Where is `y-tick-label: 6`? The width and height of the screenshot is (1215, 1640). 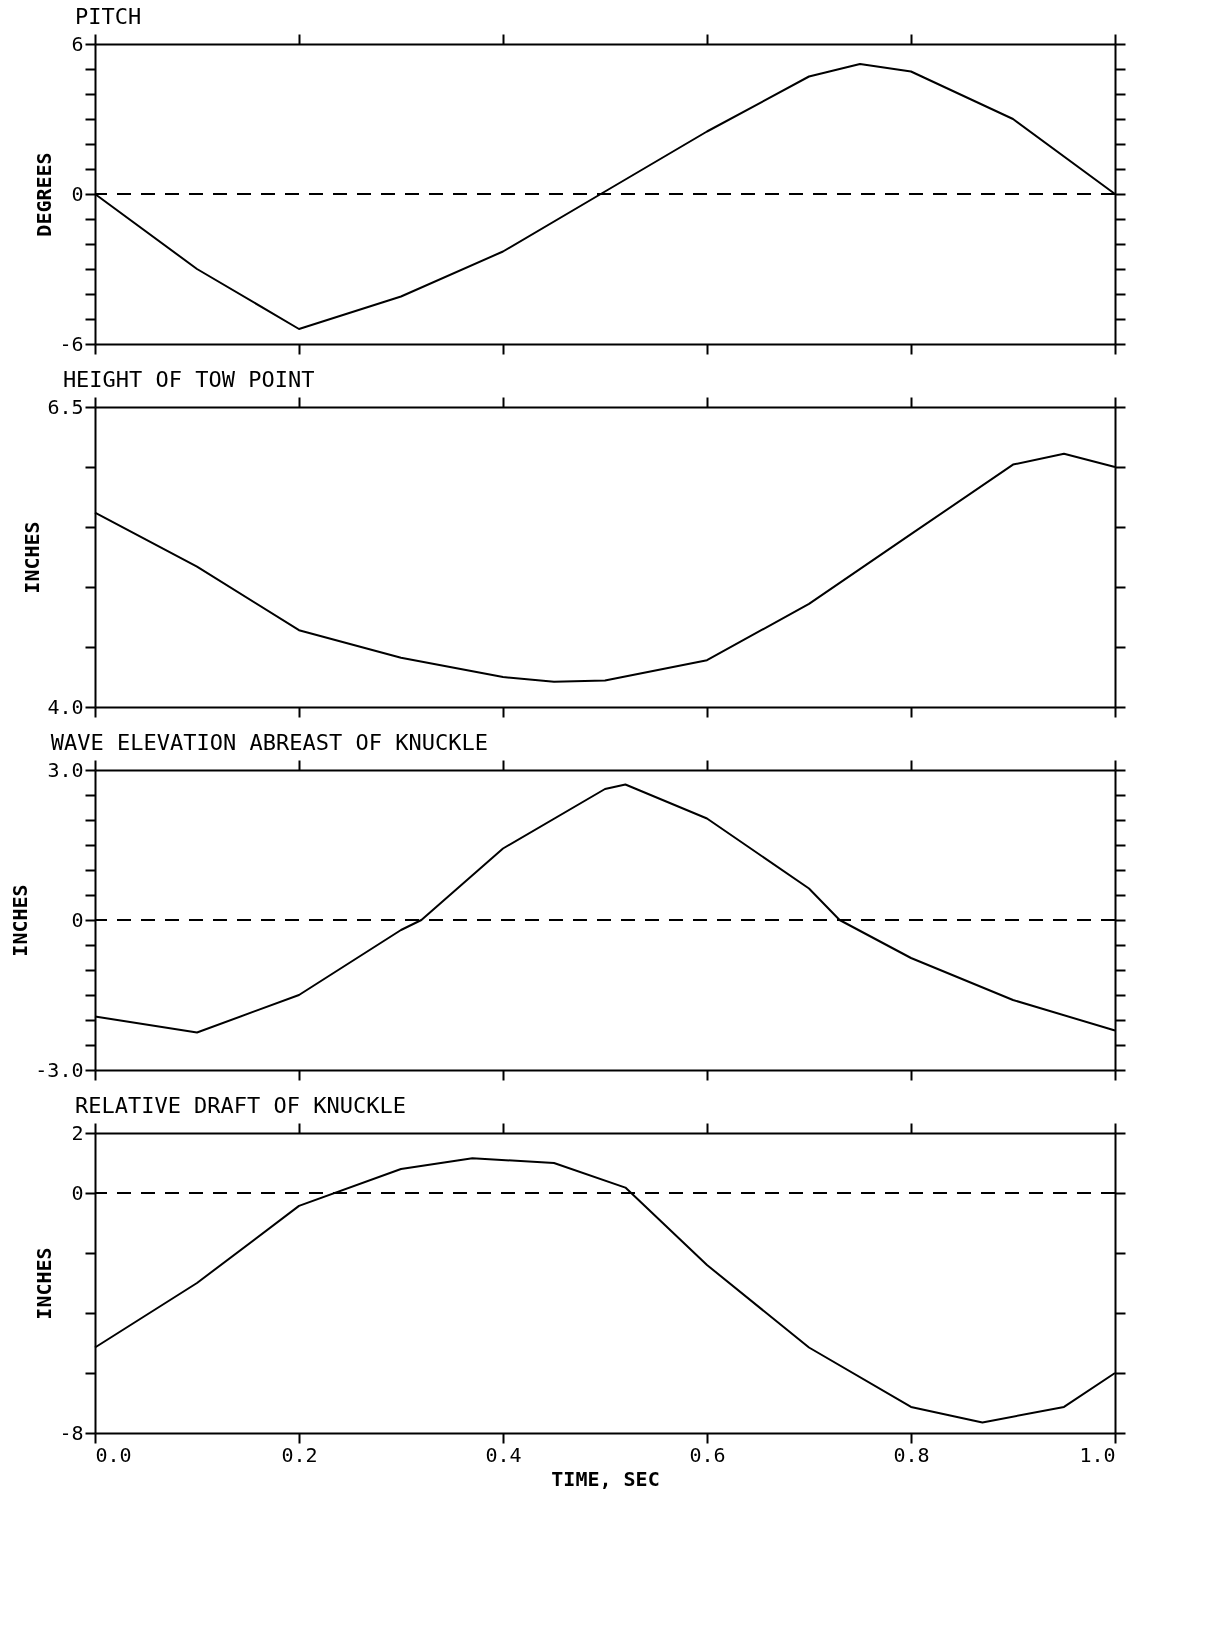 y-tick-label: 6 is located at coordinates (77, 43).